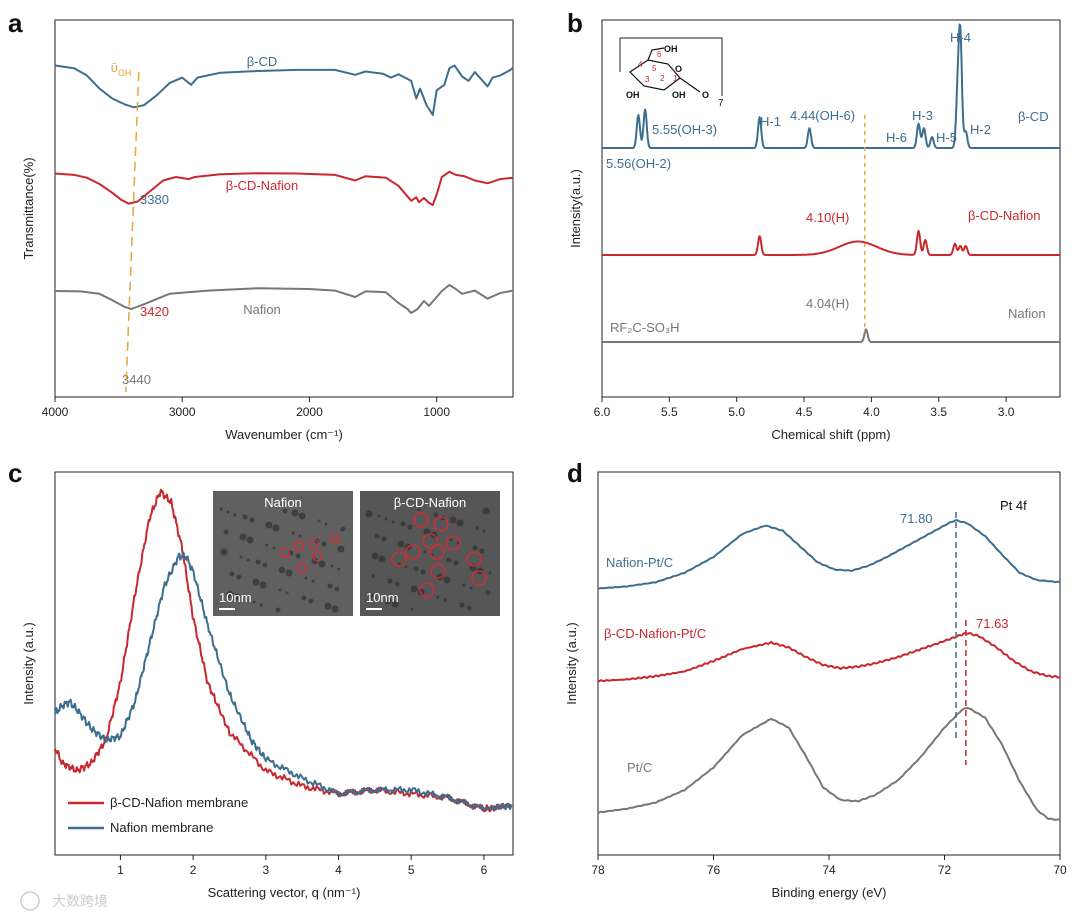  What do you see at coordinates (235, 597) in the screenshot?
I see `tem-scale-label-0: 10nm` at bounding box center [235, 597].